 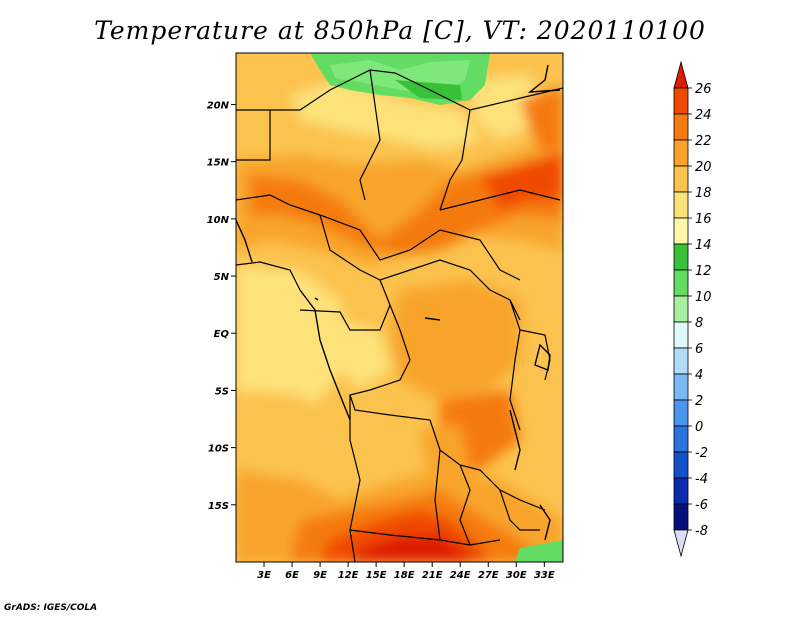 What do you see at coordinates (703, 89) in the screenshot?
I see `colorbar-label: 26` at bounding box center [703, 89].